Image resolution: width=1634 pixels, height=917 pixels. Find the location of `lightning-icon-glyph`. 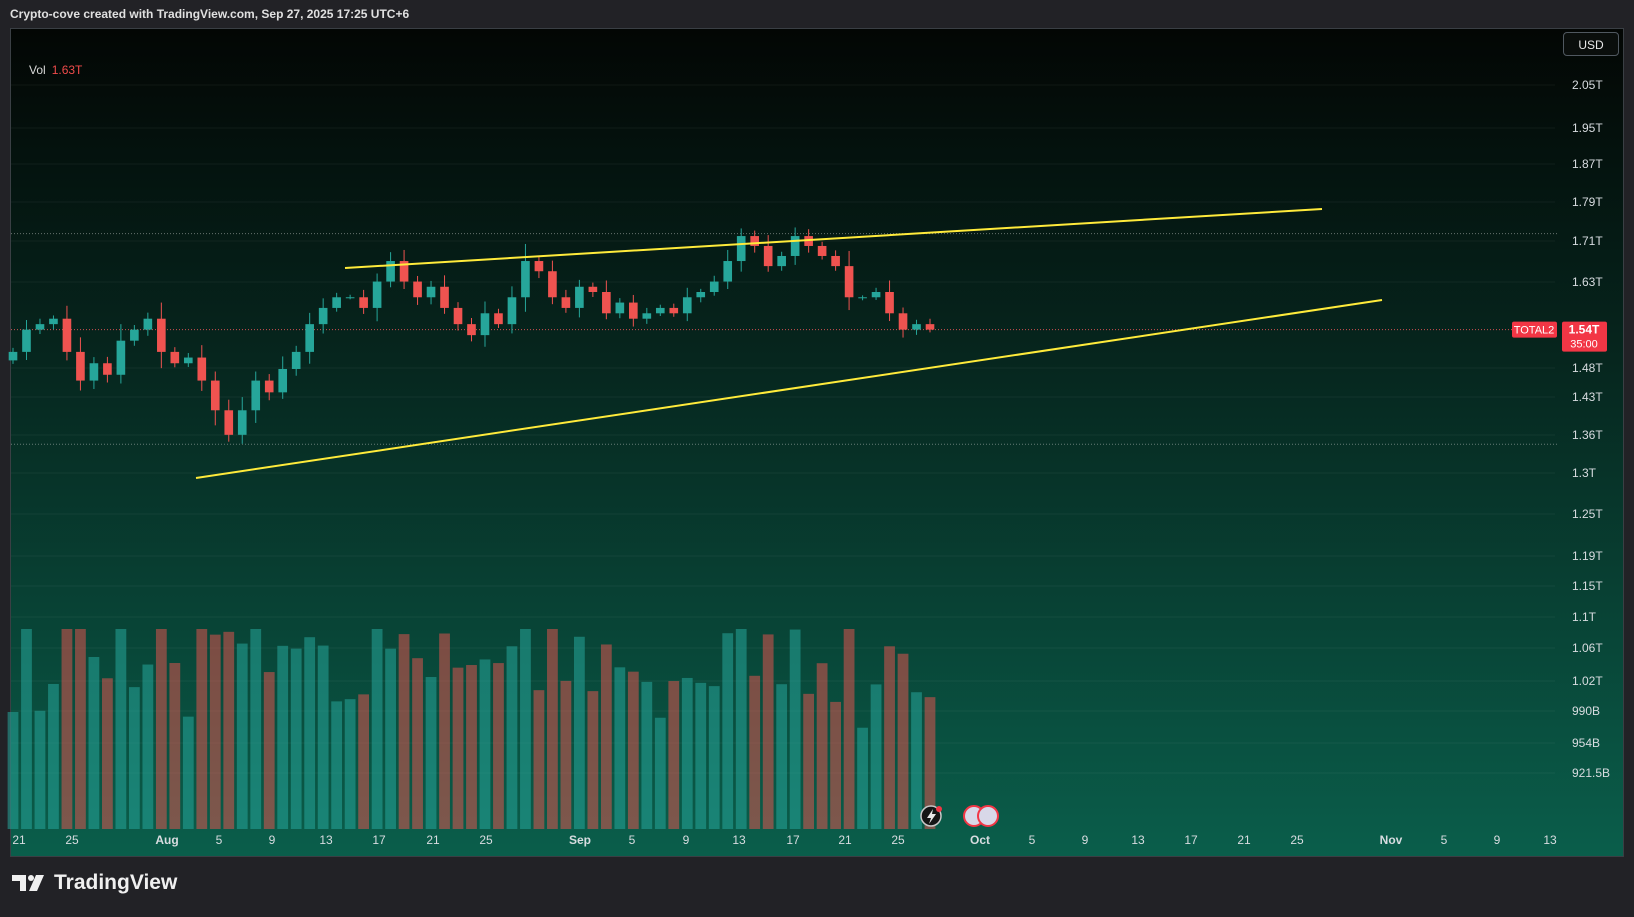

lightning-icon-glyph is located at coordinates (931, 816).